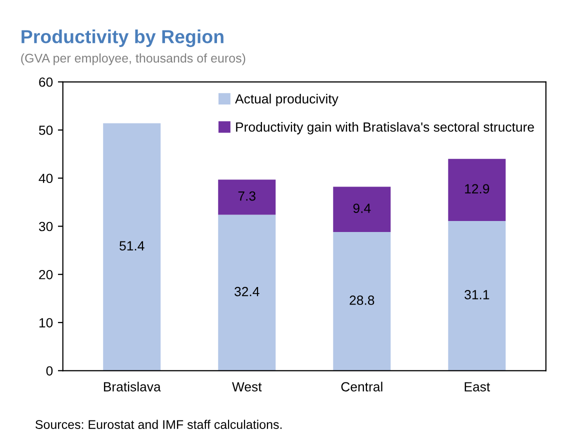  I want to click on x-tick-label: West, so click(247, 387).